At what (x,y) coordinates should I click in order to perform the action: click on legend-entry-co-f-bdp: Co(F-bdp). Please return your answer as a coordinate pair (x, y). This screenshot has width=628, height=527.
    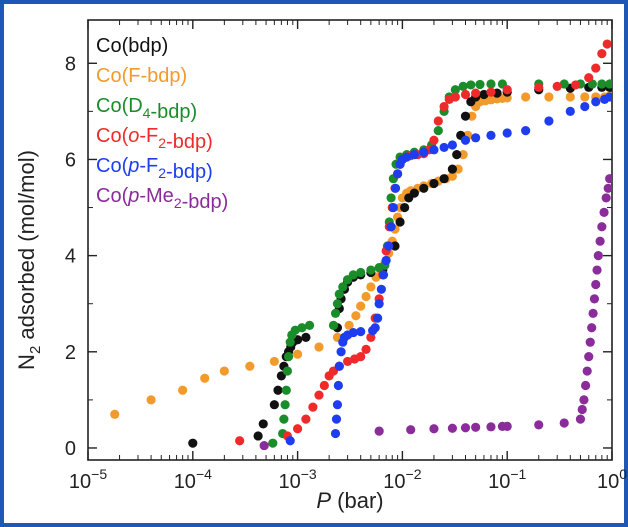
    Looking at the image, I should click on (141, 76).